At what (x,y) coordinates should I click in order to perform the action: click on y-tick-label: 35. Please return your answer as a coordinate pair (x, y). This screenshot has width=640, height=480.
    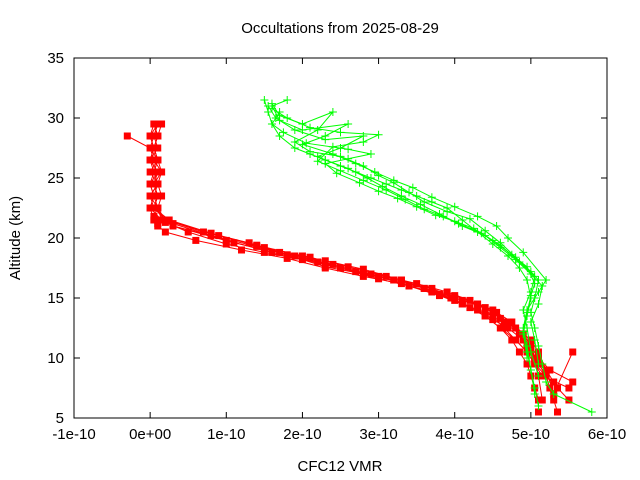
    Looking at the image, I should click on (55, 58).